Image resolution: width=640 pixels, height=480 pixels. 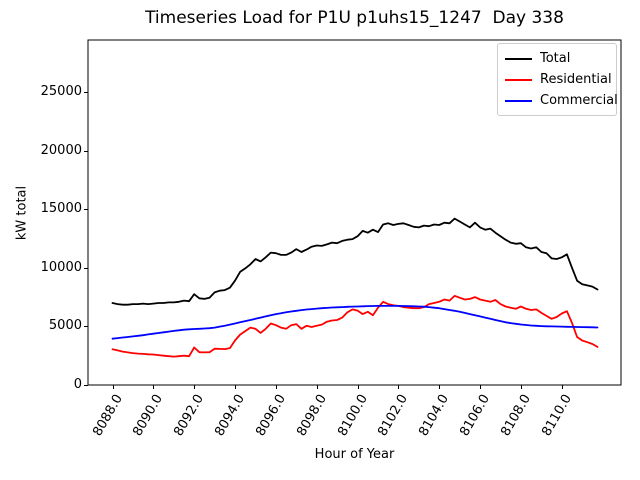 I want to click on legend: Total Residential Commercial, so click(x=557, y=79).